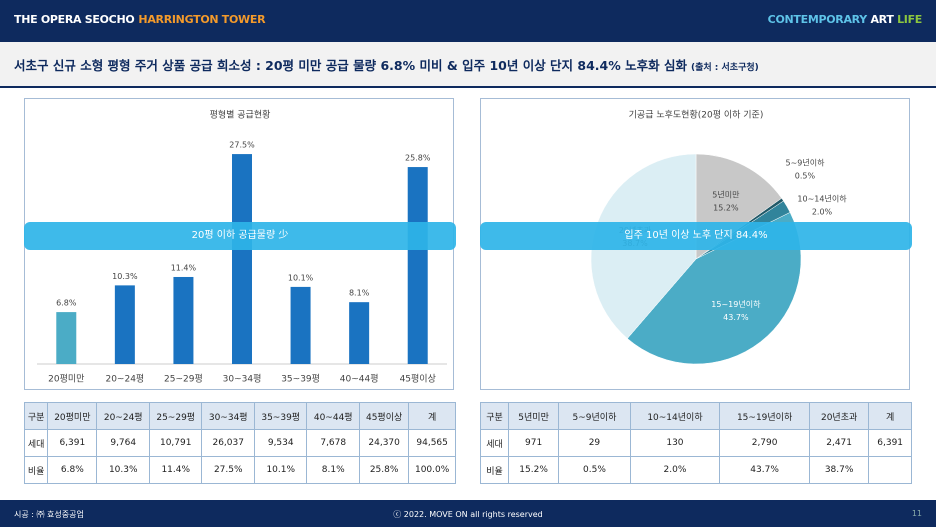  I want to click on cell: 29, so click(594, 443).